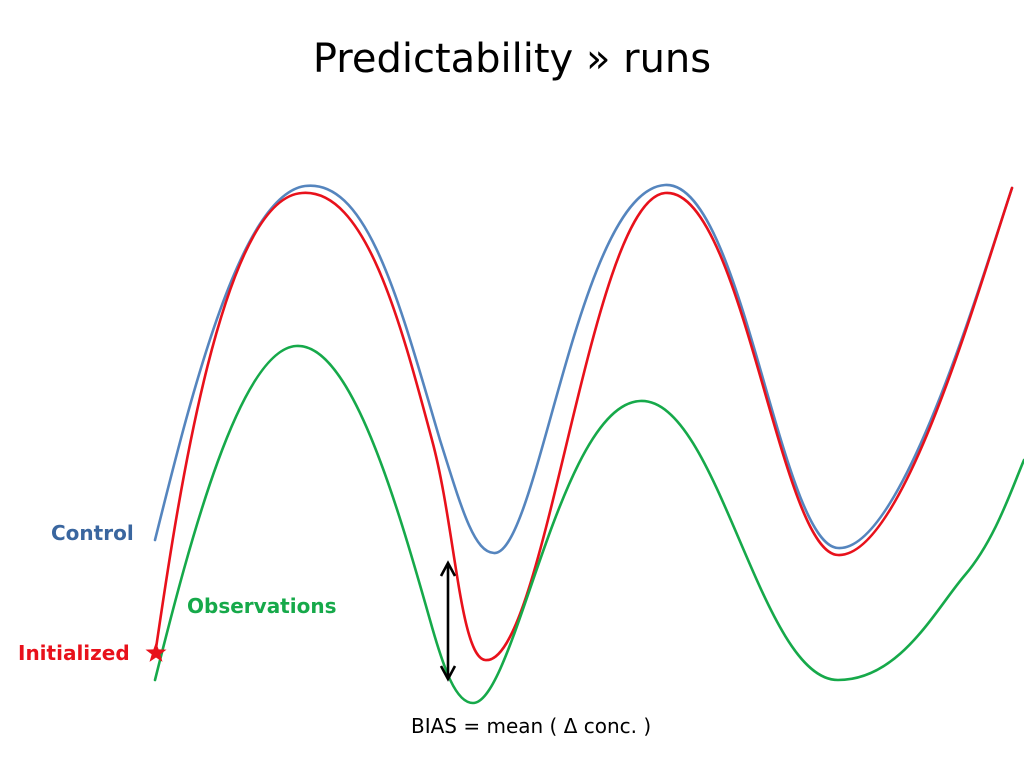  Describe the element at coordinates (156, 652) in the screenshot. I see `star-icon` at that location.